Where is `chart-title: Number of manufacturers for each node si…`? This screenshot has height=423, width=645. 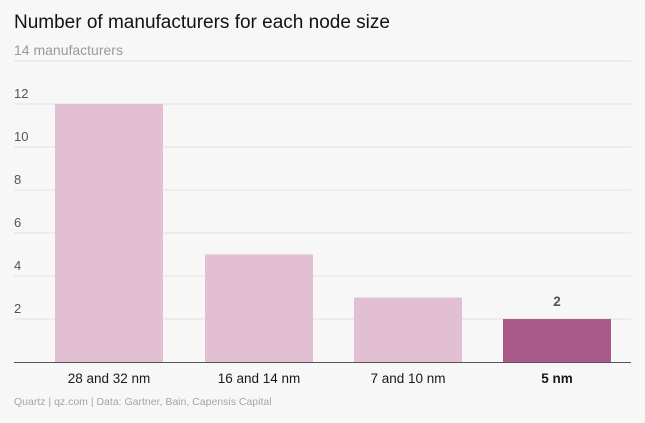
chart-title: Number of manufacturers for each node si… is located at coordinates (202, 22).